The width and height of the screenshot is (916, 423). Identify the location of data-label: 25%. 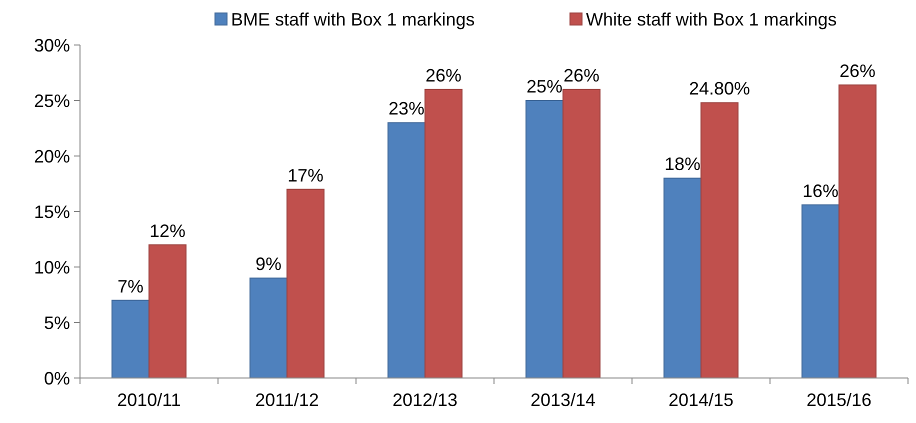
(544, 86).